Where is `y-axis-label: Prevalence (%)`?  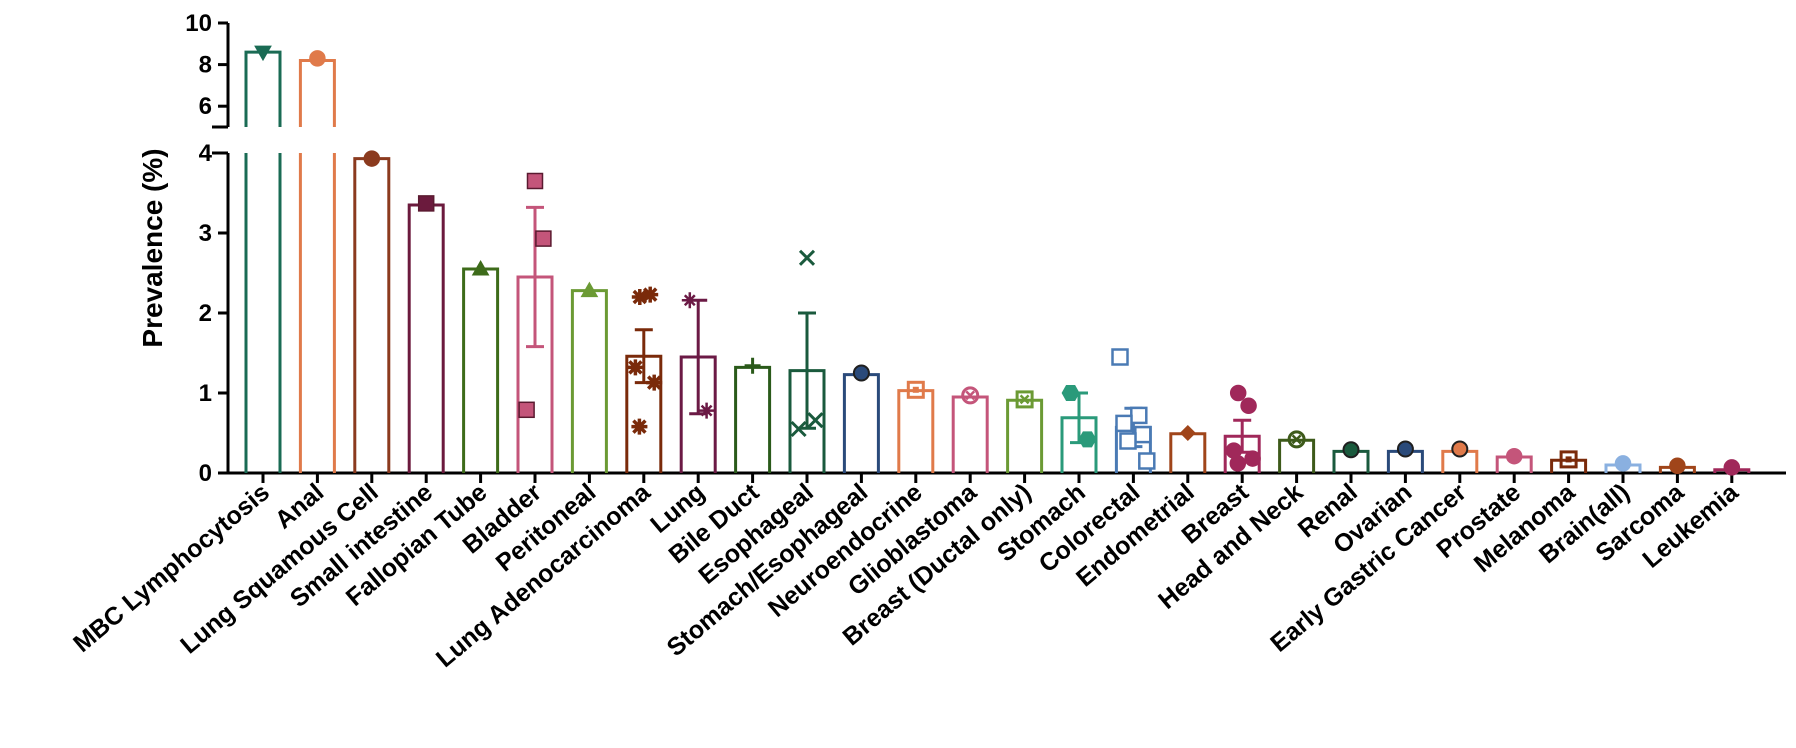 y-axis-label: Prevalence (%) is located at coordinates (152, 247).